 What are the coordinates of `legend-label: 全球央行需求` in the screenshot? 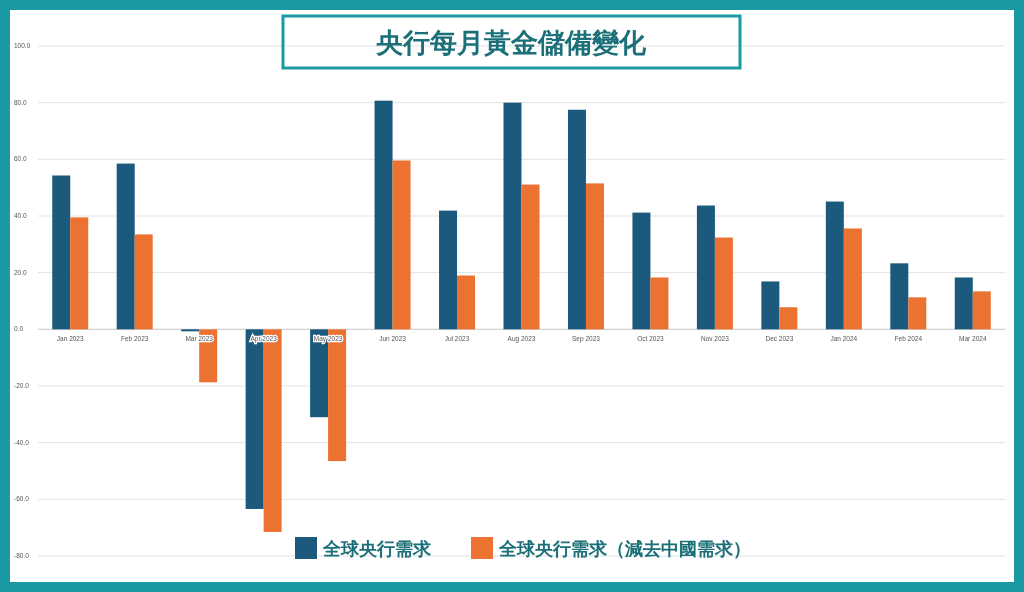 It's located at (377, 549).